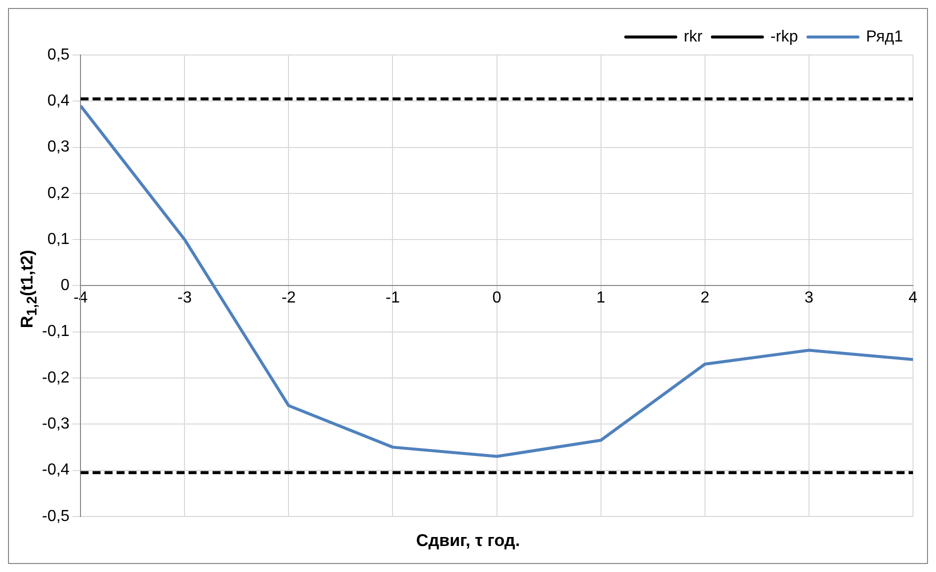 The width and height of the screenshot is (936, 572). I want to click on x-tick-label: -3, so click(185, 298).